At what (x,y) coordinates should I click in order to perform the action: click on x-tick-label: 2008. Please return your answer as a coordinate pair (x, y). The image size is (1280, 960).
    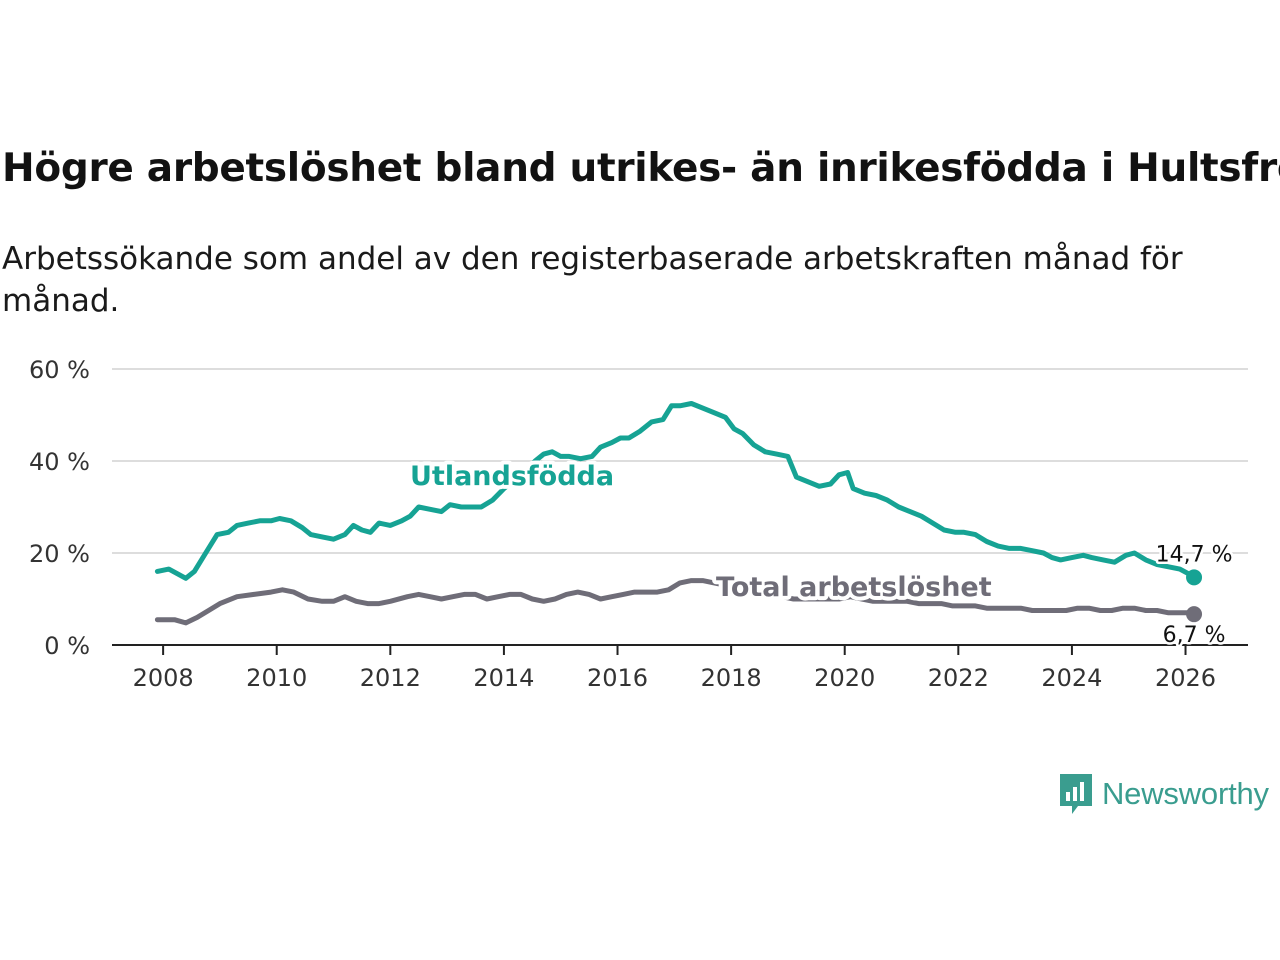
    Looking at the image, I should click on (163, 678).